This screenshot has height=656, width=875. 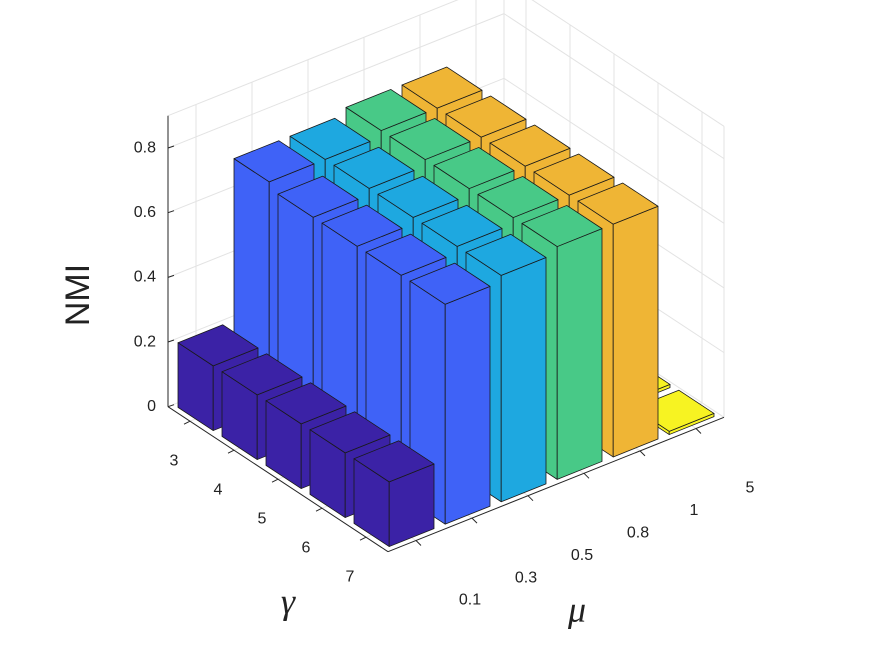 I want to click on y-tick-label: 5, so click(x=750, y=488).